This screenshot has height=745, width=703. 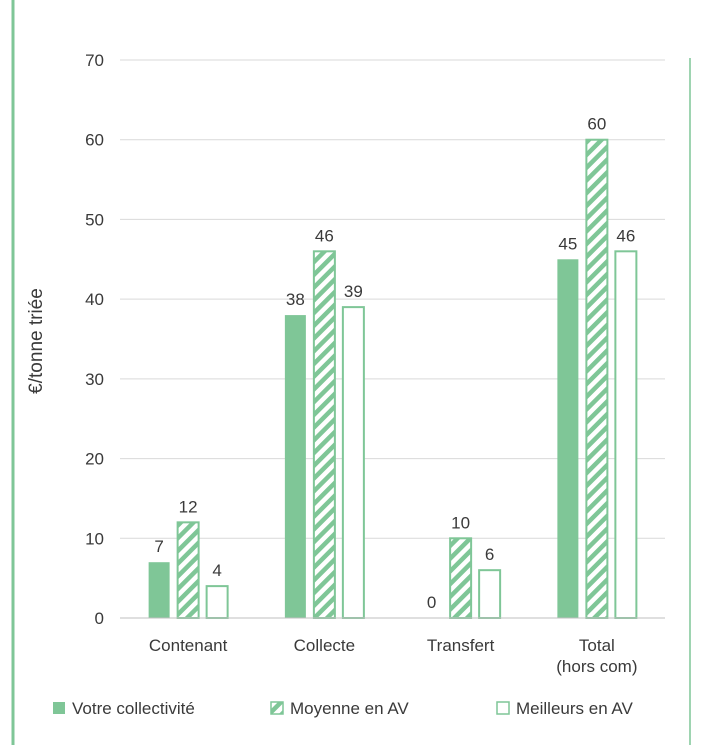 What do you see at coordinates (431, 602) in the screenshot?
I see `data-label: 0` at bounding box center [431, 602].